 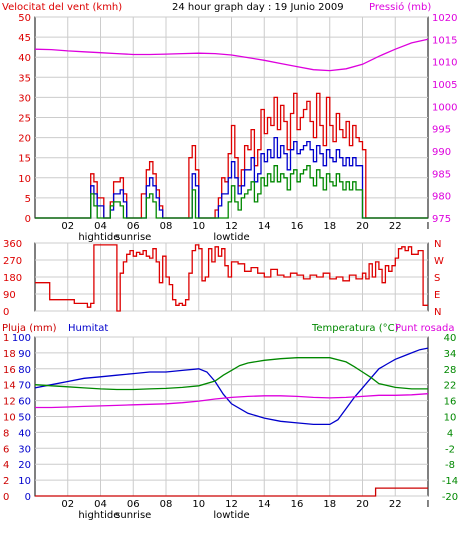 I want to click on temperature-tick-label: 10, so click(x=450, y=418).